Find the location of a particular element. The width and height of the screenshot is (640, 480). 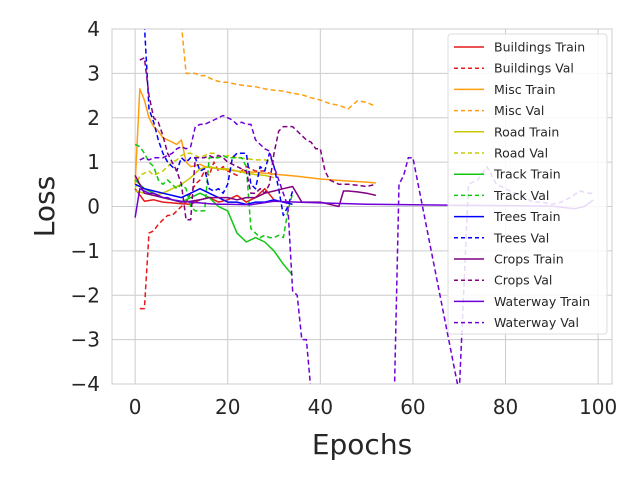

series-line-trees-val is located at coordinates (218, 123).